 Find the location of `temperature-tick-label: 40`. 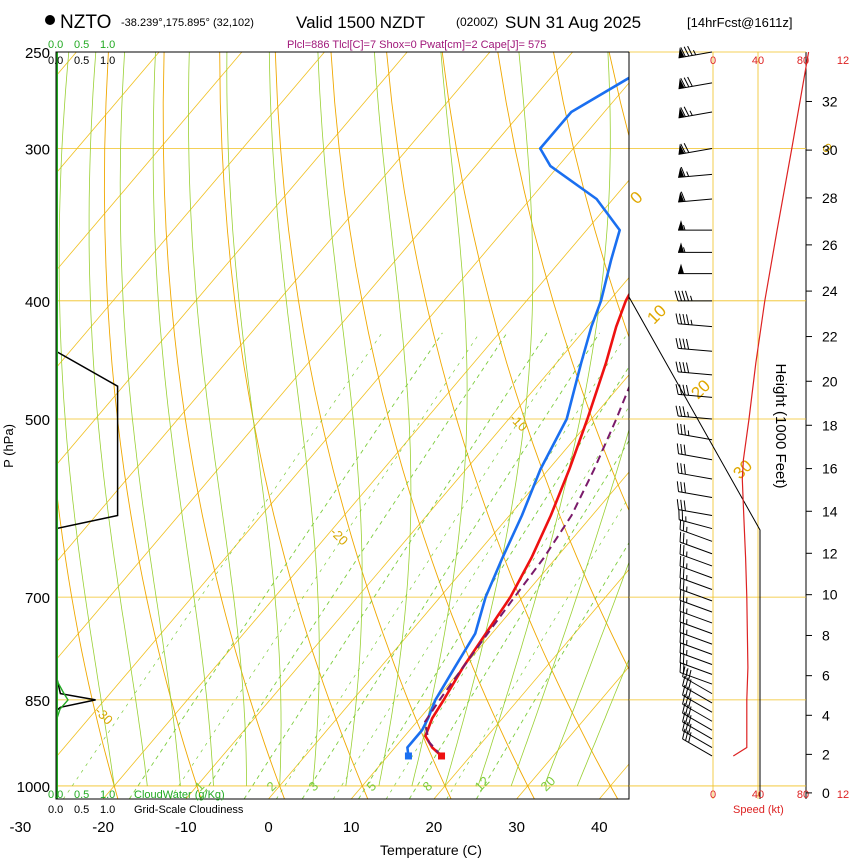

temperature-tick-label: 40 is located at coordinates (599, 827).